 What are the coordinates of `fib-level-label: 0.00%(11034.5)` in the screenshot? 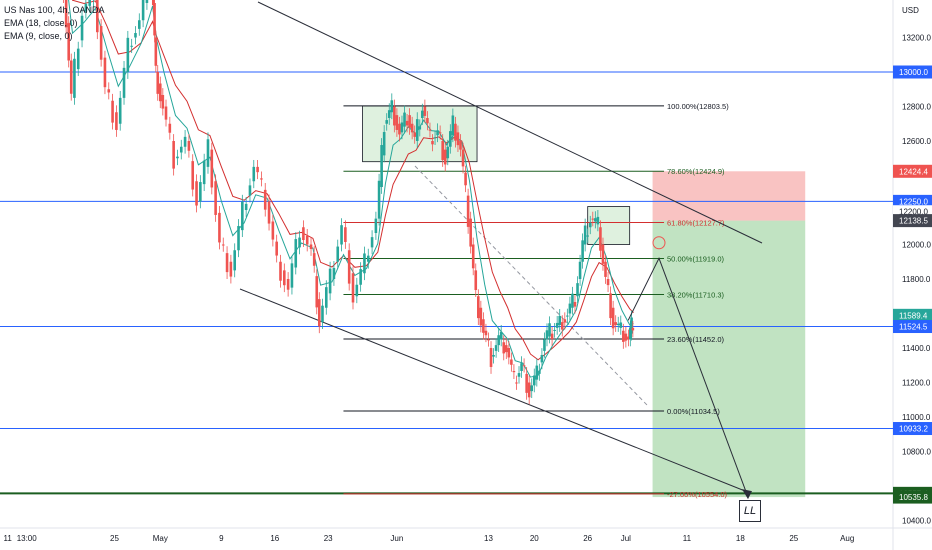 It's located at (693, 411).